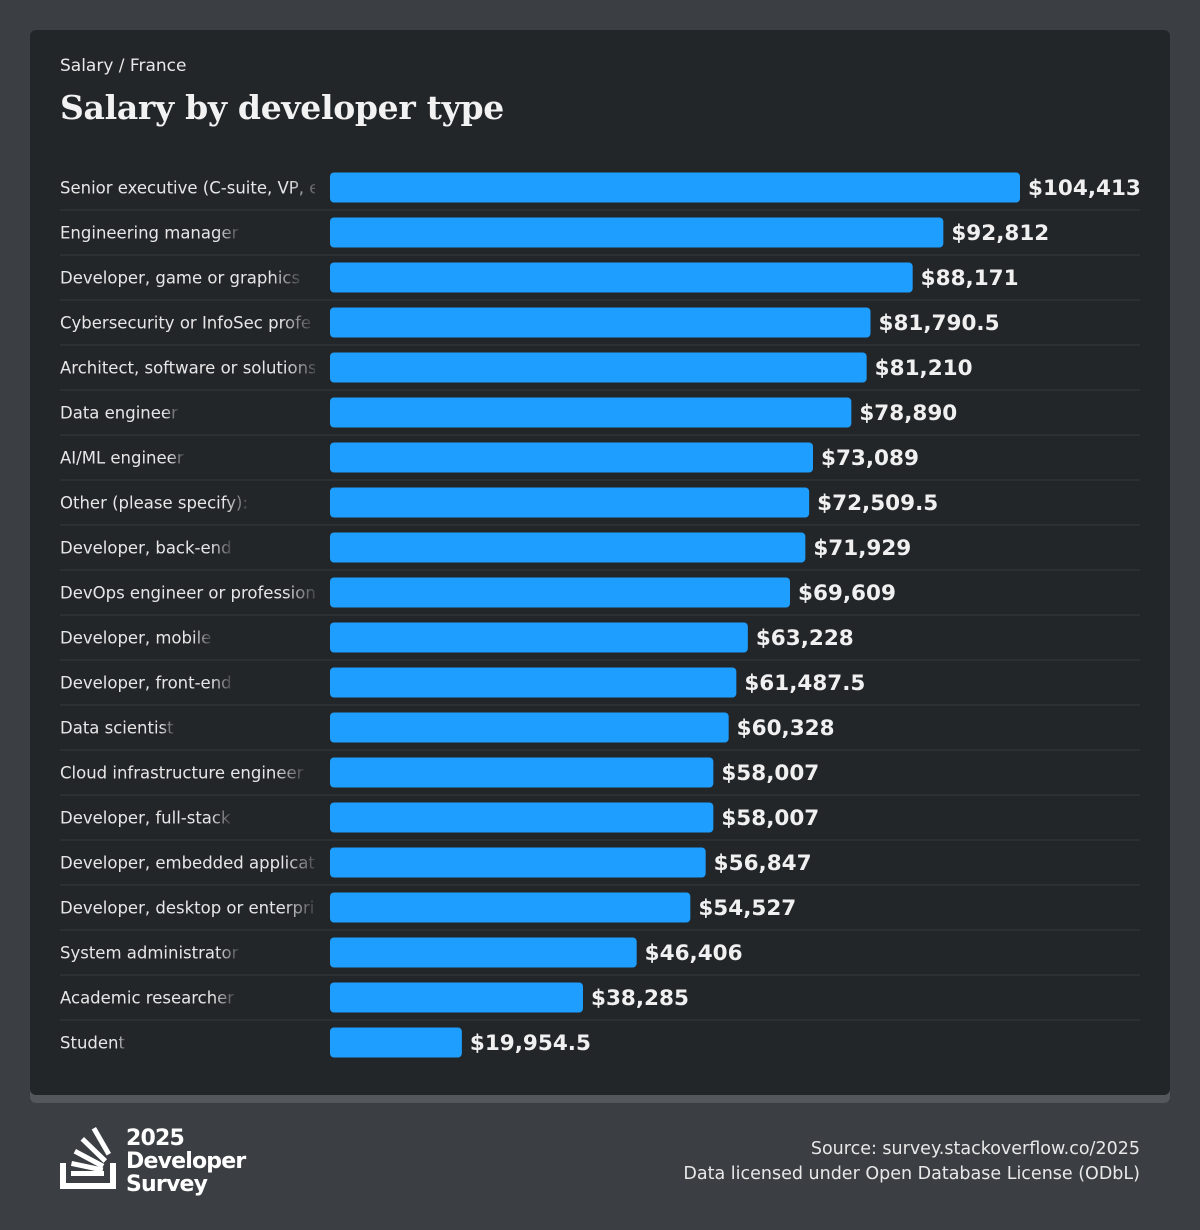 The width and height of the screenshot is (1200, 1230). I want to click on bar-row: Data scientist $60,328, so click(600, 723).